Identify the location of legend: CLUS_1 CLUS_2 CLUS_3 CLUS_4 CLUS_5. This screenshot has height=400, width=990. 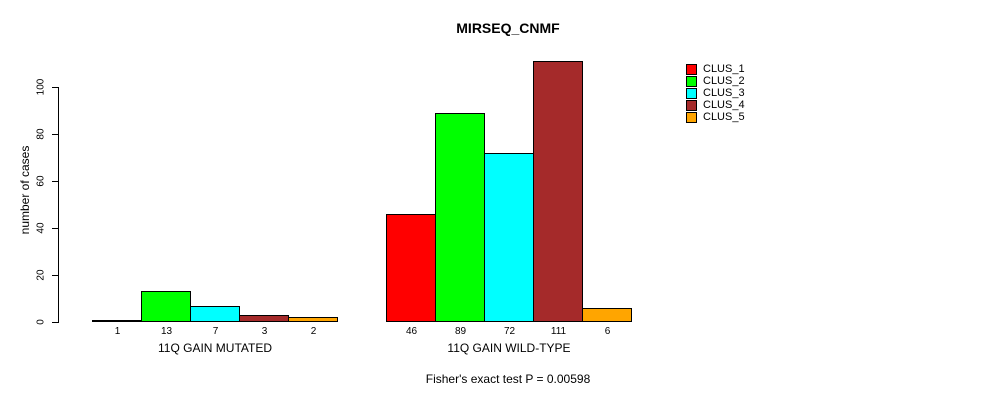
(715, 93).